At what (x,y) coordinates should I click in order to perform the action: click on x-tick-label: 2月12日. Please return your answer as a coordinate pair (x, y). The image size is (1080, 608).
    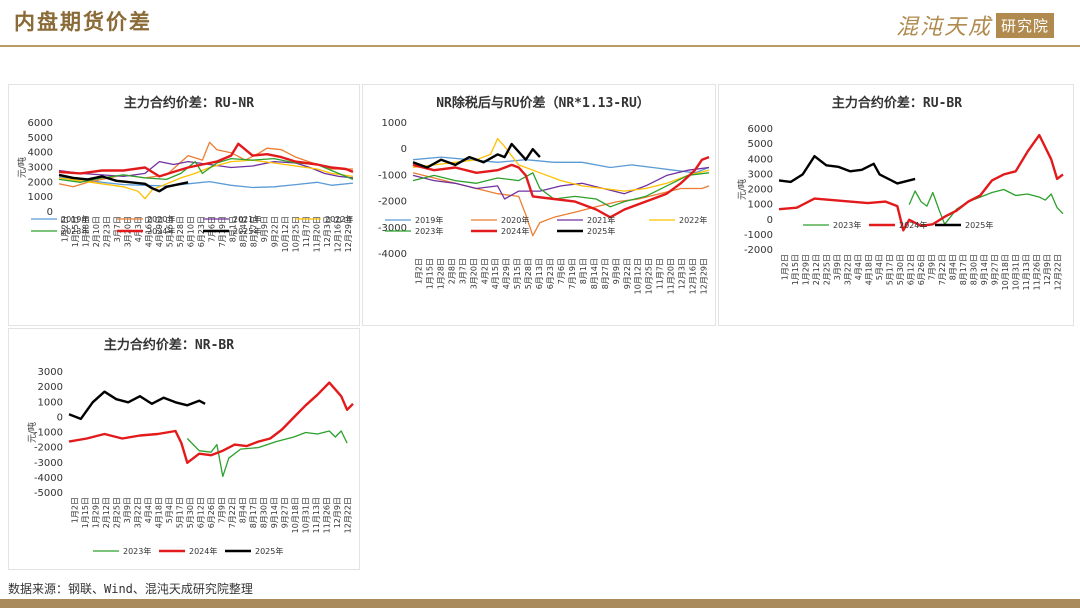
    Looking at the image, I should click on (816, 269).